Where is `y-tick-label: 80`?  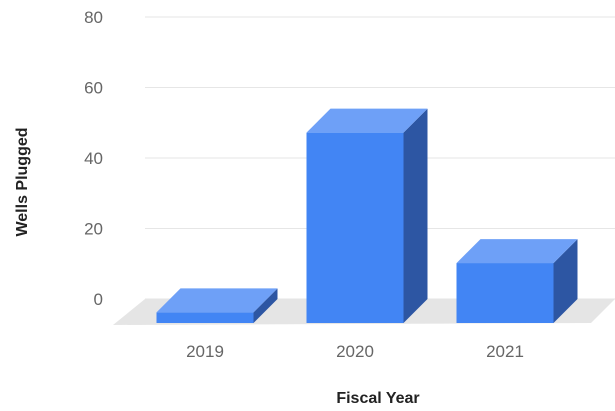
y-tick-label: 80 is located at coordinates (93, 17).